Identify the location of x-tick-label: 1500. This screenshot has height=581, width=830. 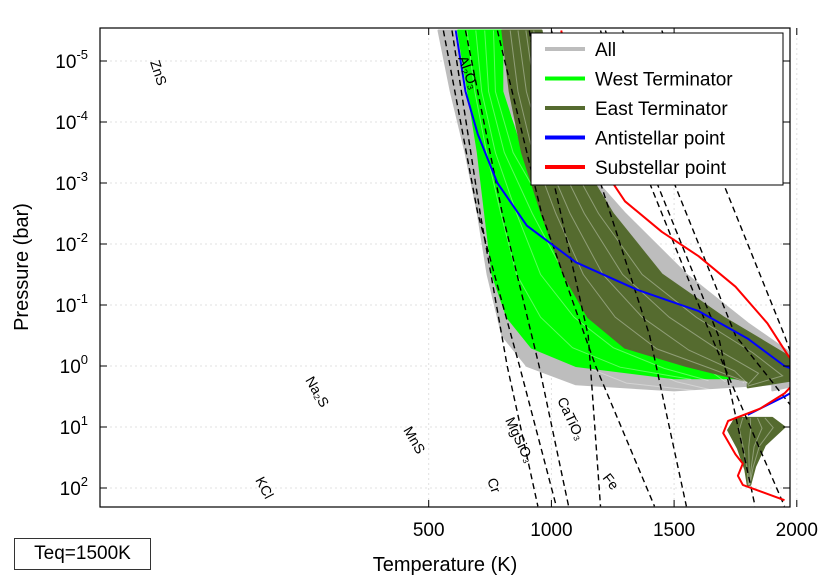
(674, 530).